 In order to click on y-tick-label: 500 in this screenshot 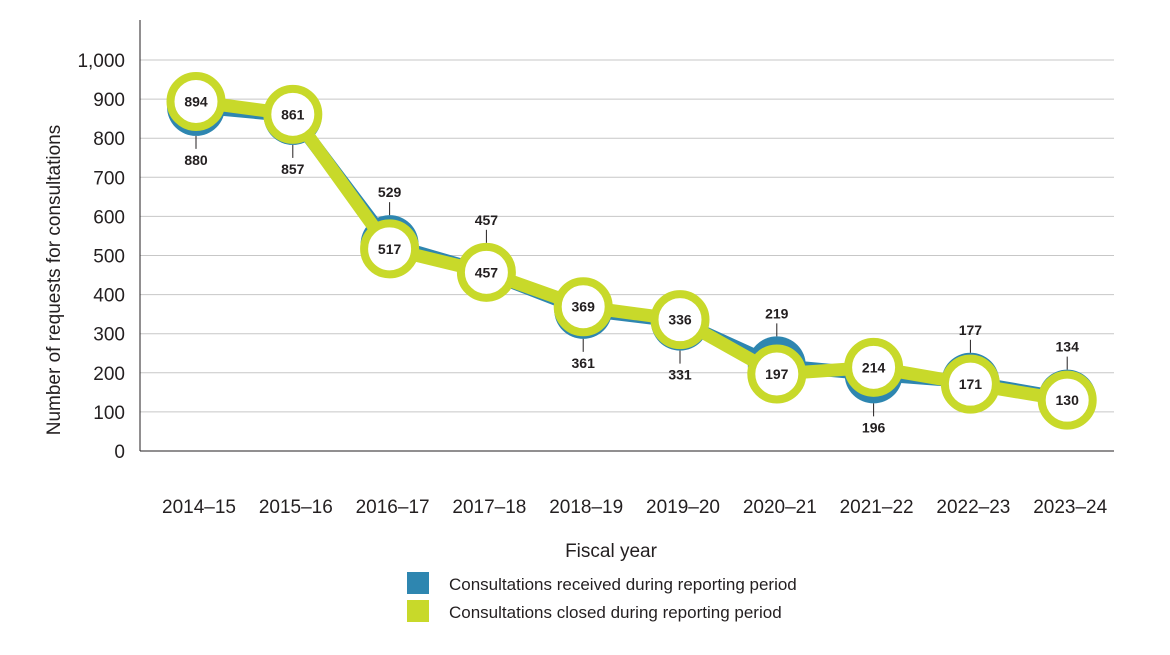, I will do `click(109, 257)`.